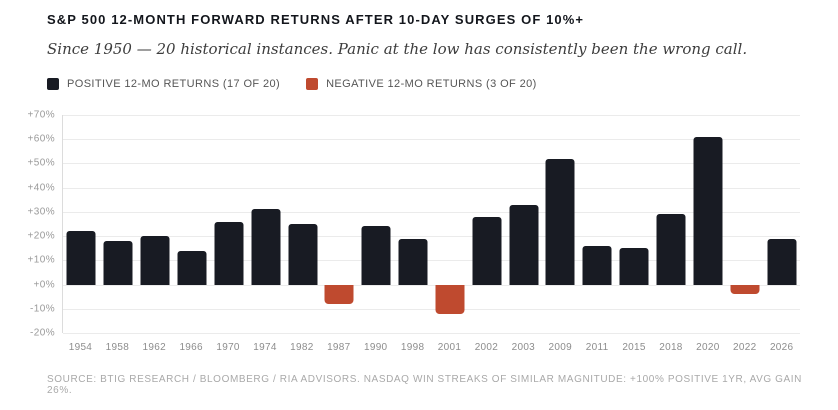 The height and width of the screenshot is (410, 838). Describe the element at coordinates (597, 265) in the screenshot. I see `bar-2011` at that location.